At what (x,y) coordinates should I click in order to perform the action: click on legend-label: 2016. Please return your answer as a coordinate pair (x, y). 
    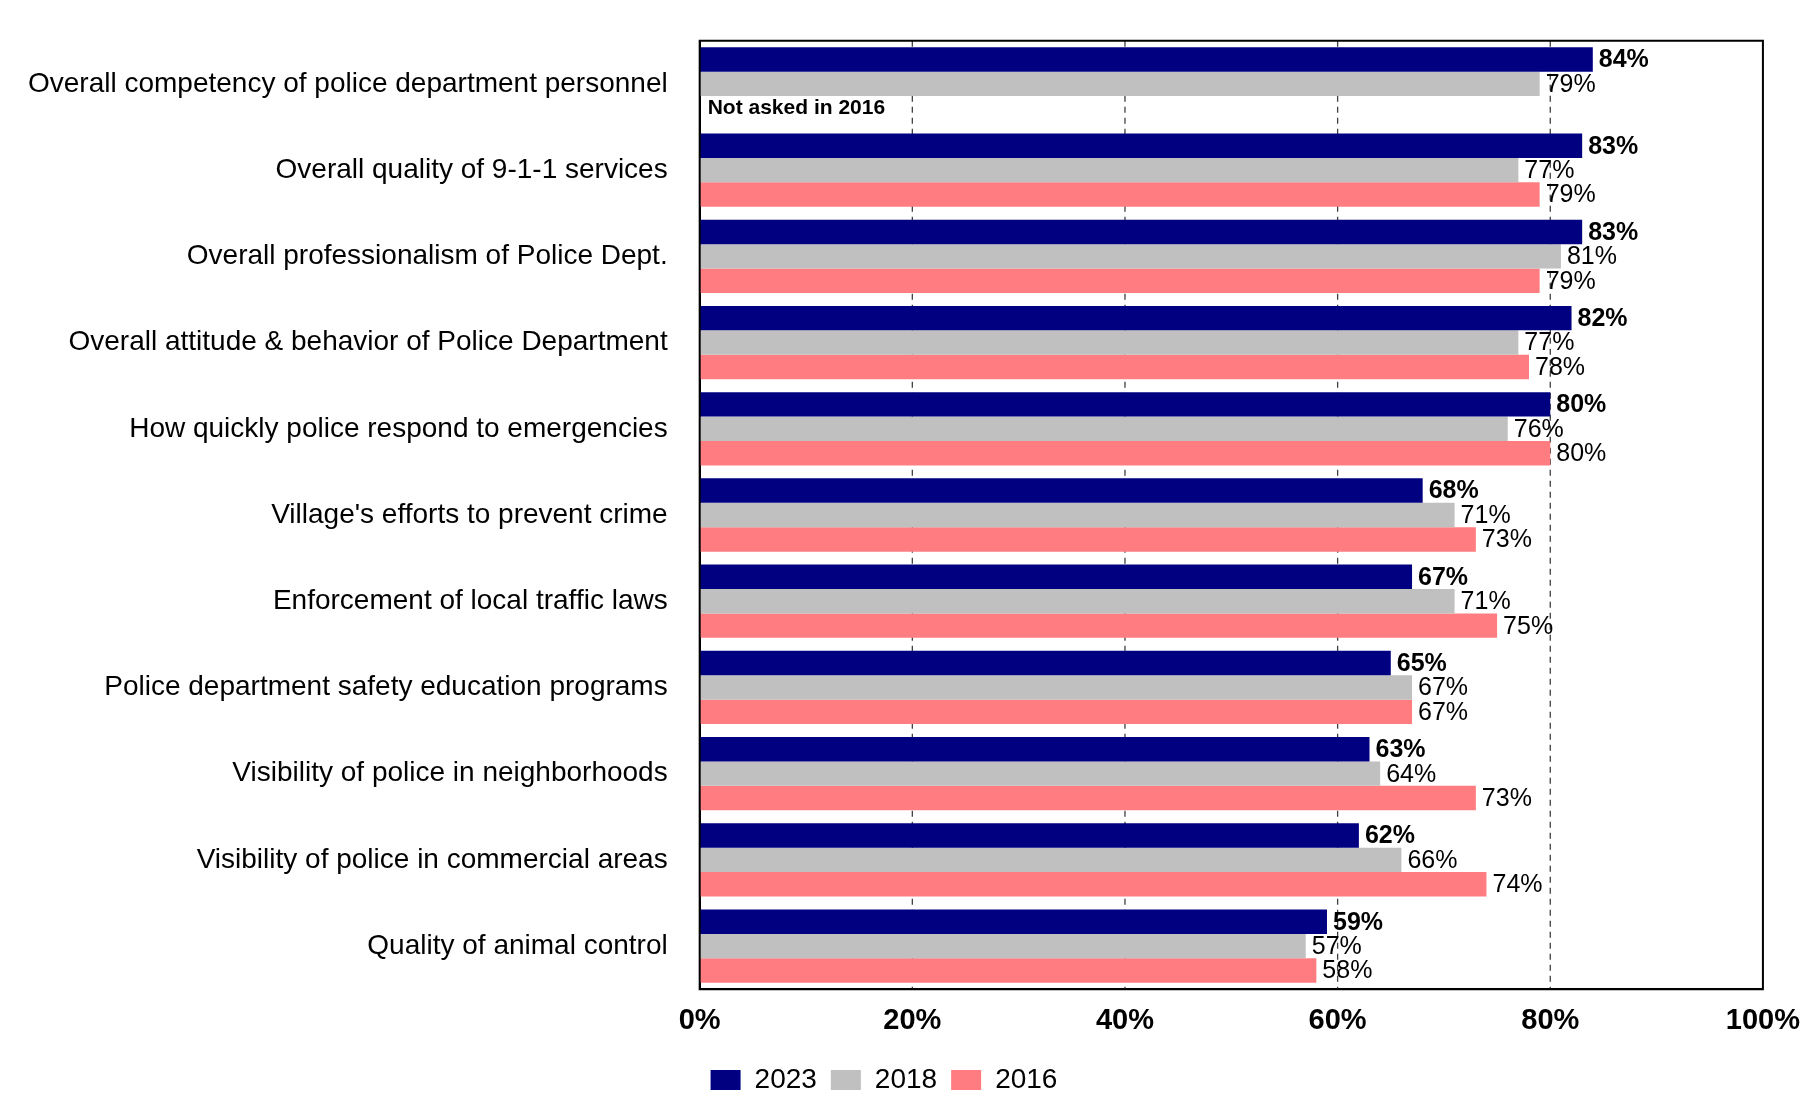
    Looking at the image, I should click on (1026, 1078).